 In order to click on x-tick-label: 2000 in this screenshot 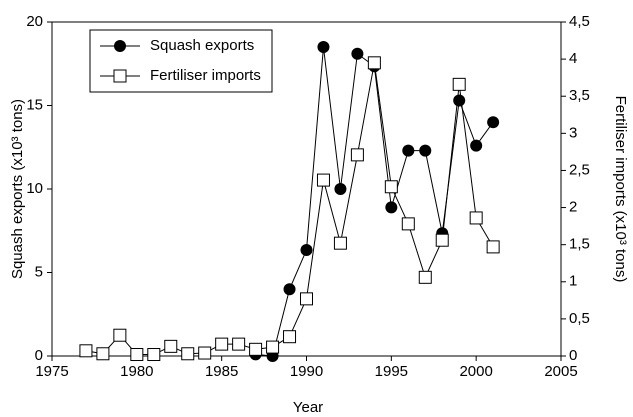, I will do `click(475, 371)`.